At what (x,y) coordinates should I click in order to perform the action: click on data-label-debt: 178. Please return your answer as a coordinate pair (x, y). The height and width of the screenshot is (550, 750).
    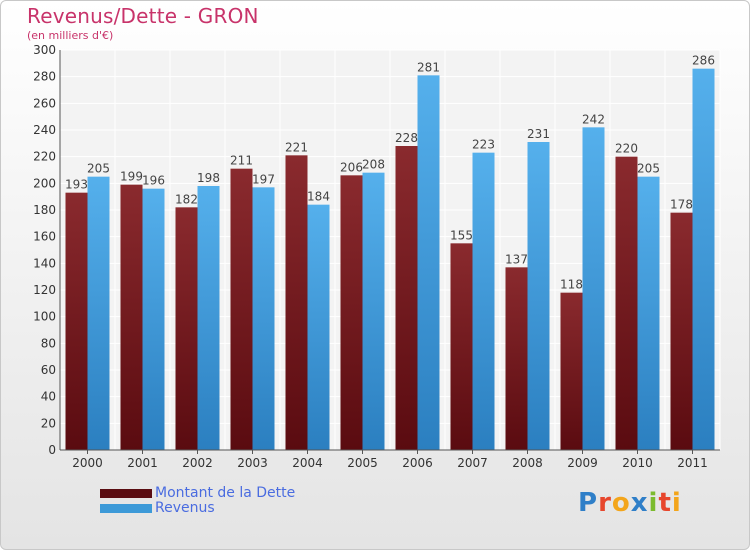
    Looking at the image, I should click on (681, 205).